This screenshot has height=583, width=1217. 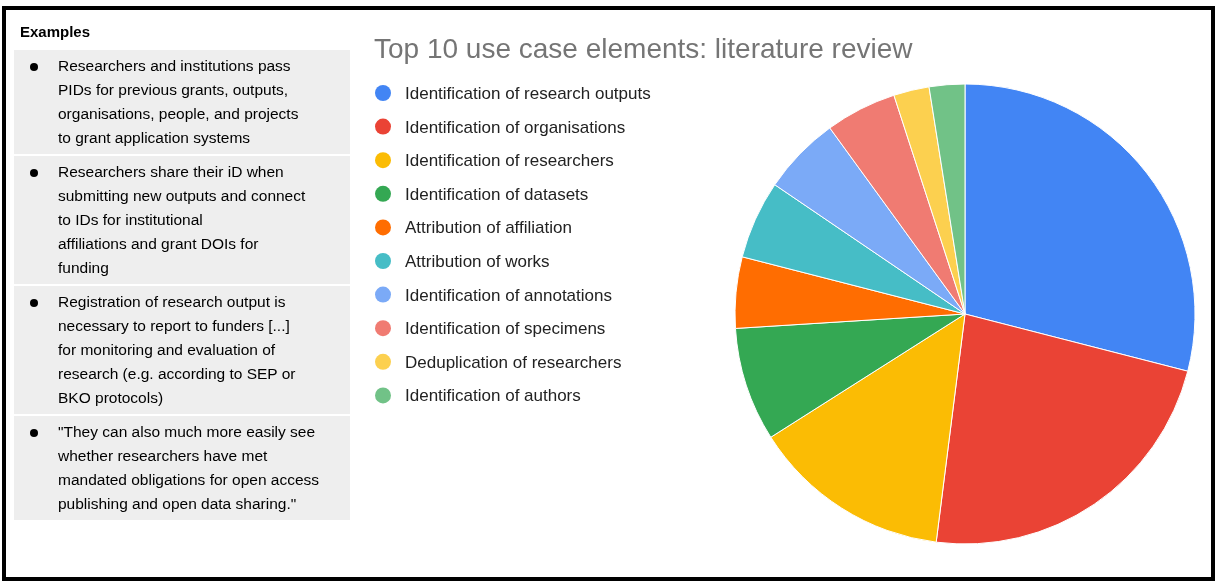 What do you see at coordinates (188, 467) in the screenshot?
I see `text: "They can also much more easily see whether researchers have met mandated obligations for open access publishing and open data sharing."` at bounding box center [188, 467].